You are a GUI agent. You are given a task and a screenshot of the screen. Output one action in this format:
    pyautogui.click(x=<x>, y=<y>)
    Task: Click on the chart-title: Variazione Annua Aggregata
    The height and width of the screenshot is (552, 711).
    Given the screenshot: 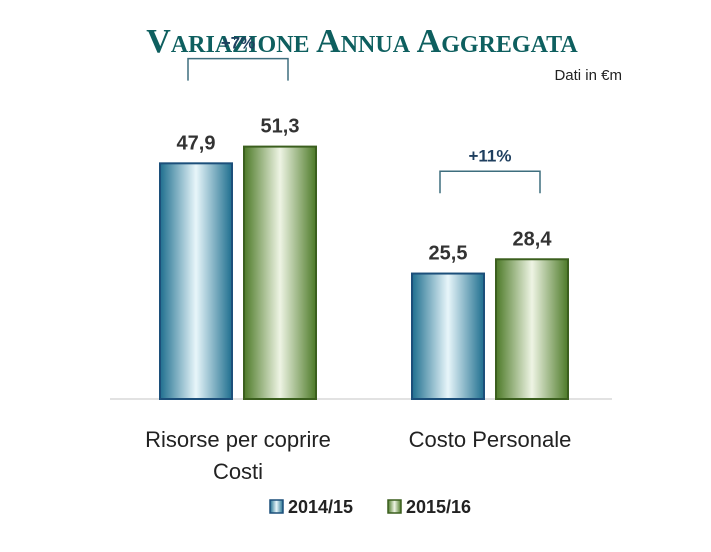 What is the action you would take?
    pyautogui.click(x=362, y=41)
    